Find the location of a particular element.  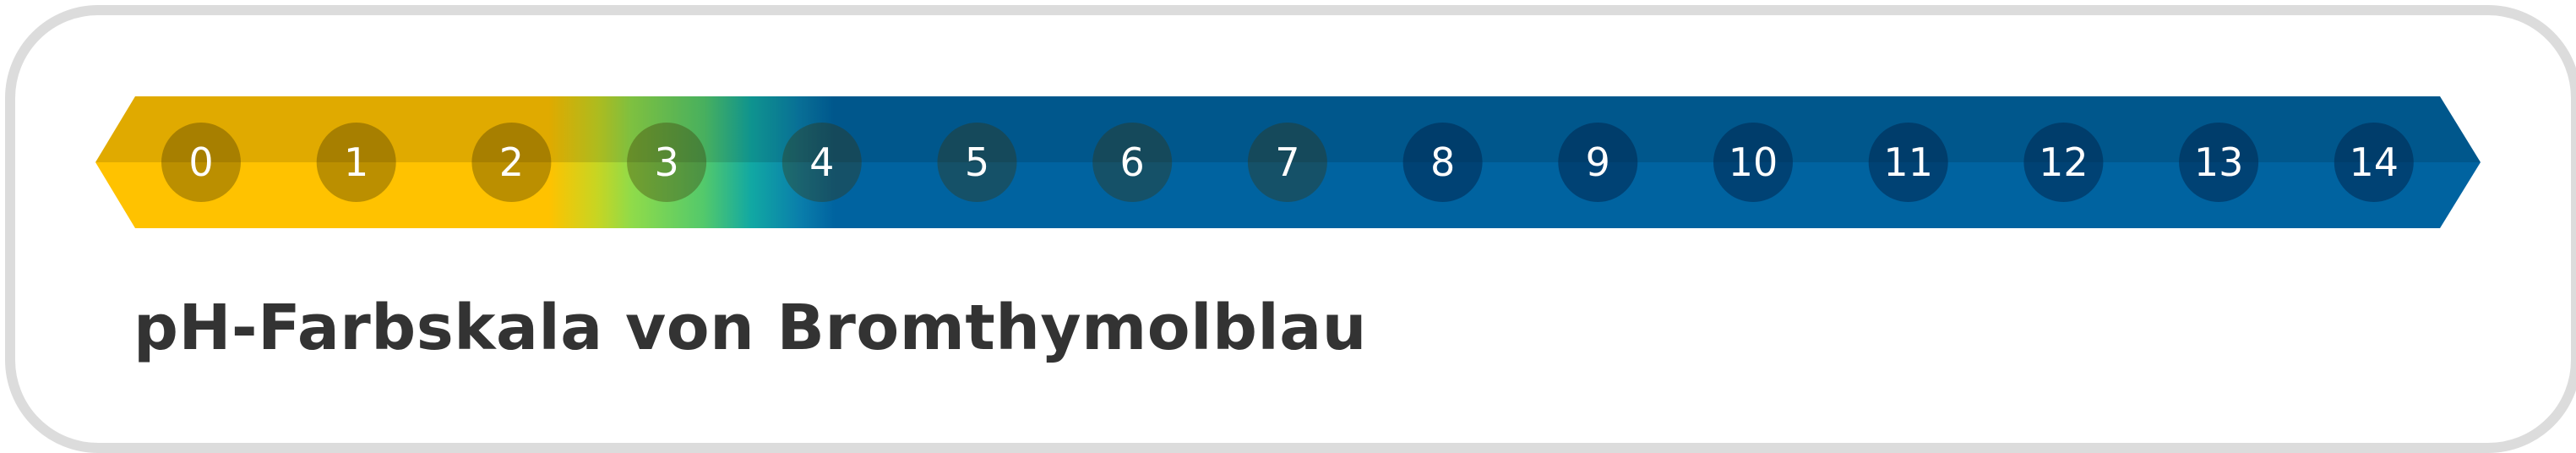

ph-value-14: 14 is located at coordinates (2374, 162).